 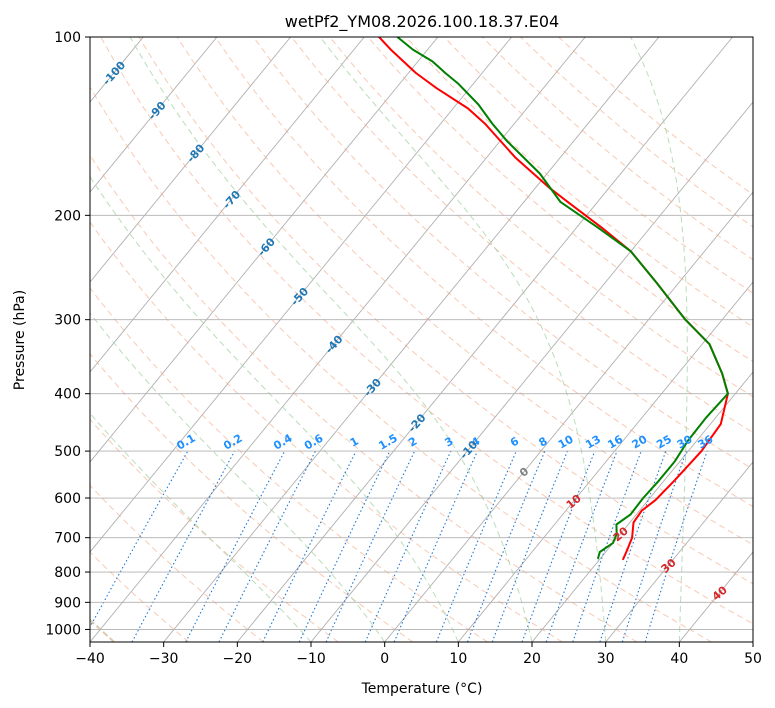 What do you see at coordinates (67, 334) in the screenshot?
I see `y-axis-ticks: 100 200 300 400 500 600 700 800 900 1000` at bounding box center [67, 334].